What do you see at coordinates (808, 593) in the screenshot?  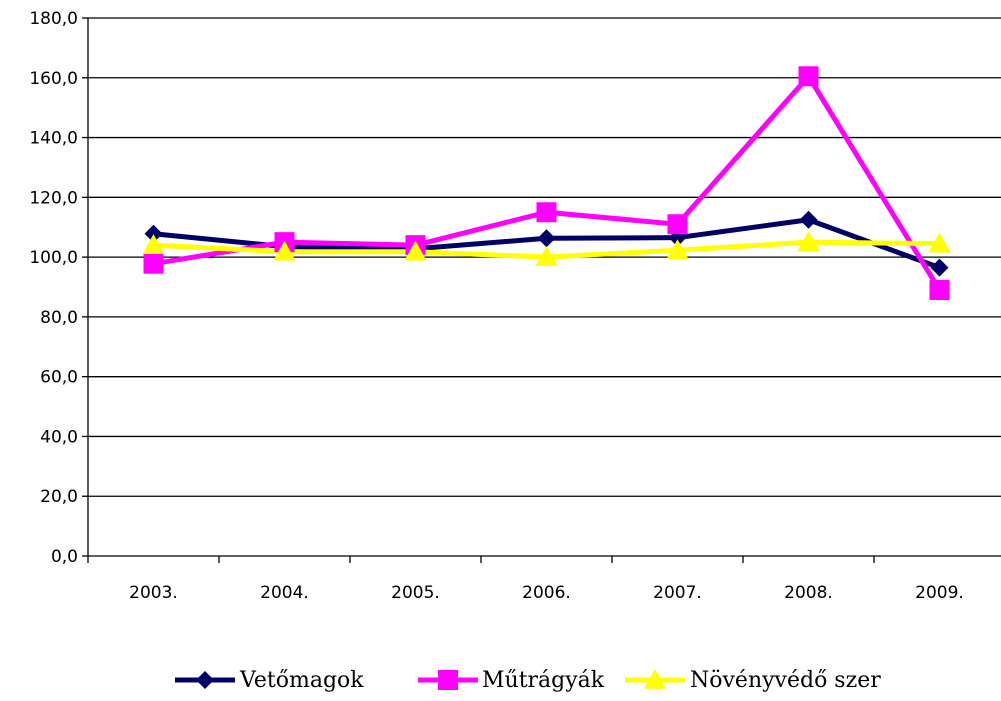 I see `x-tick-label: 2008.` at bounding box center [808, 593].